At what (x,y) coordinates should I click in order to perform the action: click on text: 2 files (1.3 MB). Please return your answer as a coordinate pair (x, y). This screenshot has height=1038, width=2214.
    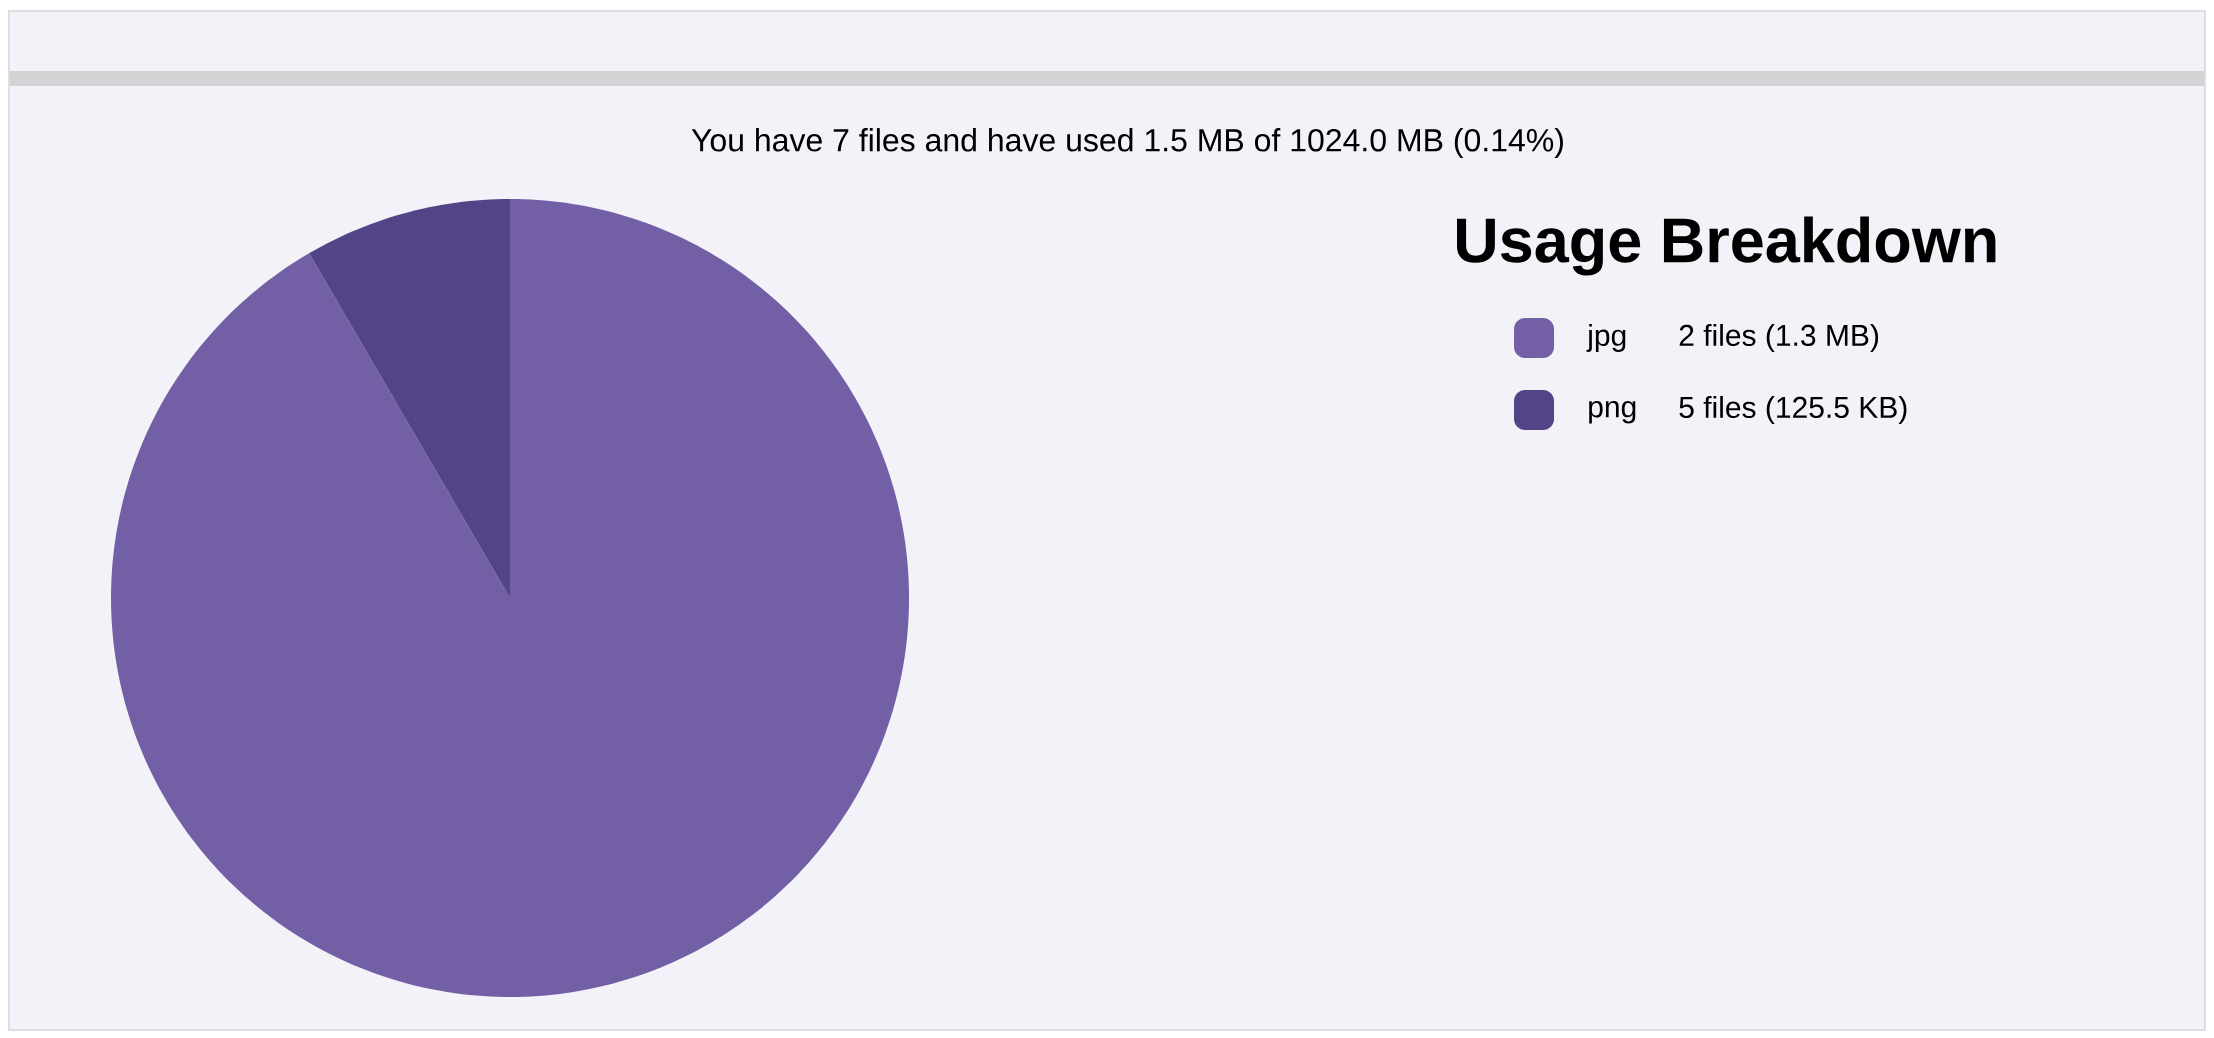
    Looking at the image, I should click on (1779, 338).